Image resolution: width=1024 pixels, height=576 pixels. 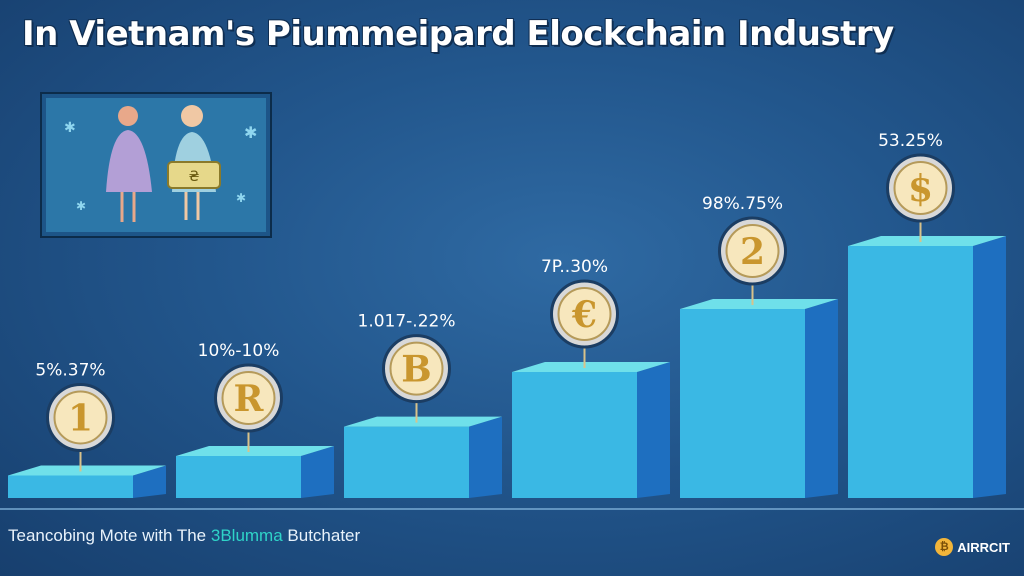 What do you see at coordinates (407, 322) in the screenshot?
I see `value-label: 1.017-.22%` at bounding box center [407, 322].